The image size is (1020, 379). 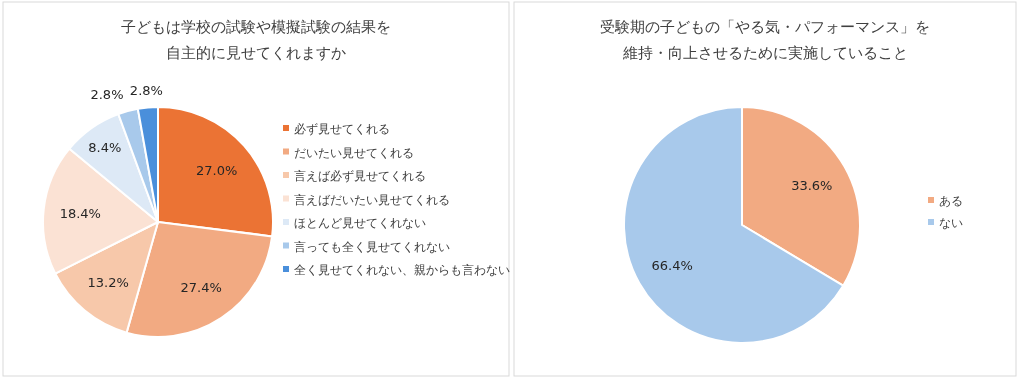 What do you see at coordinates (360, 223) in the screenshot?
I see `legend-label: ほとんど見せてくれない` at bounding box center [360, 223].